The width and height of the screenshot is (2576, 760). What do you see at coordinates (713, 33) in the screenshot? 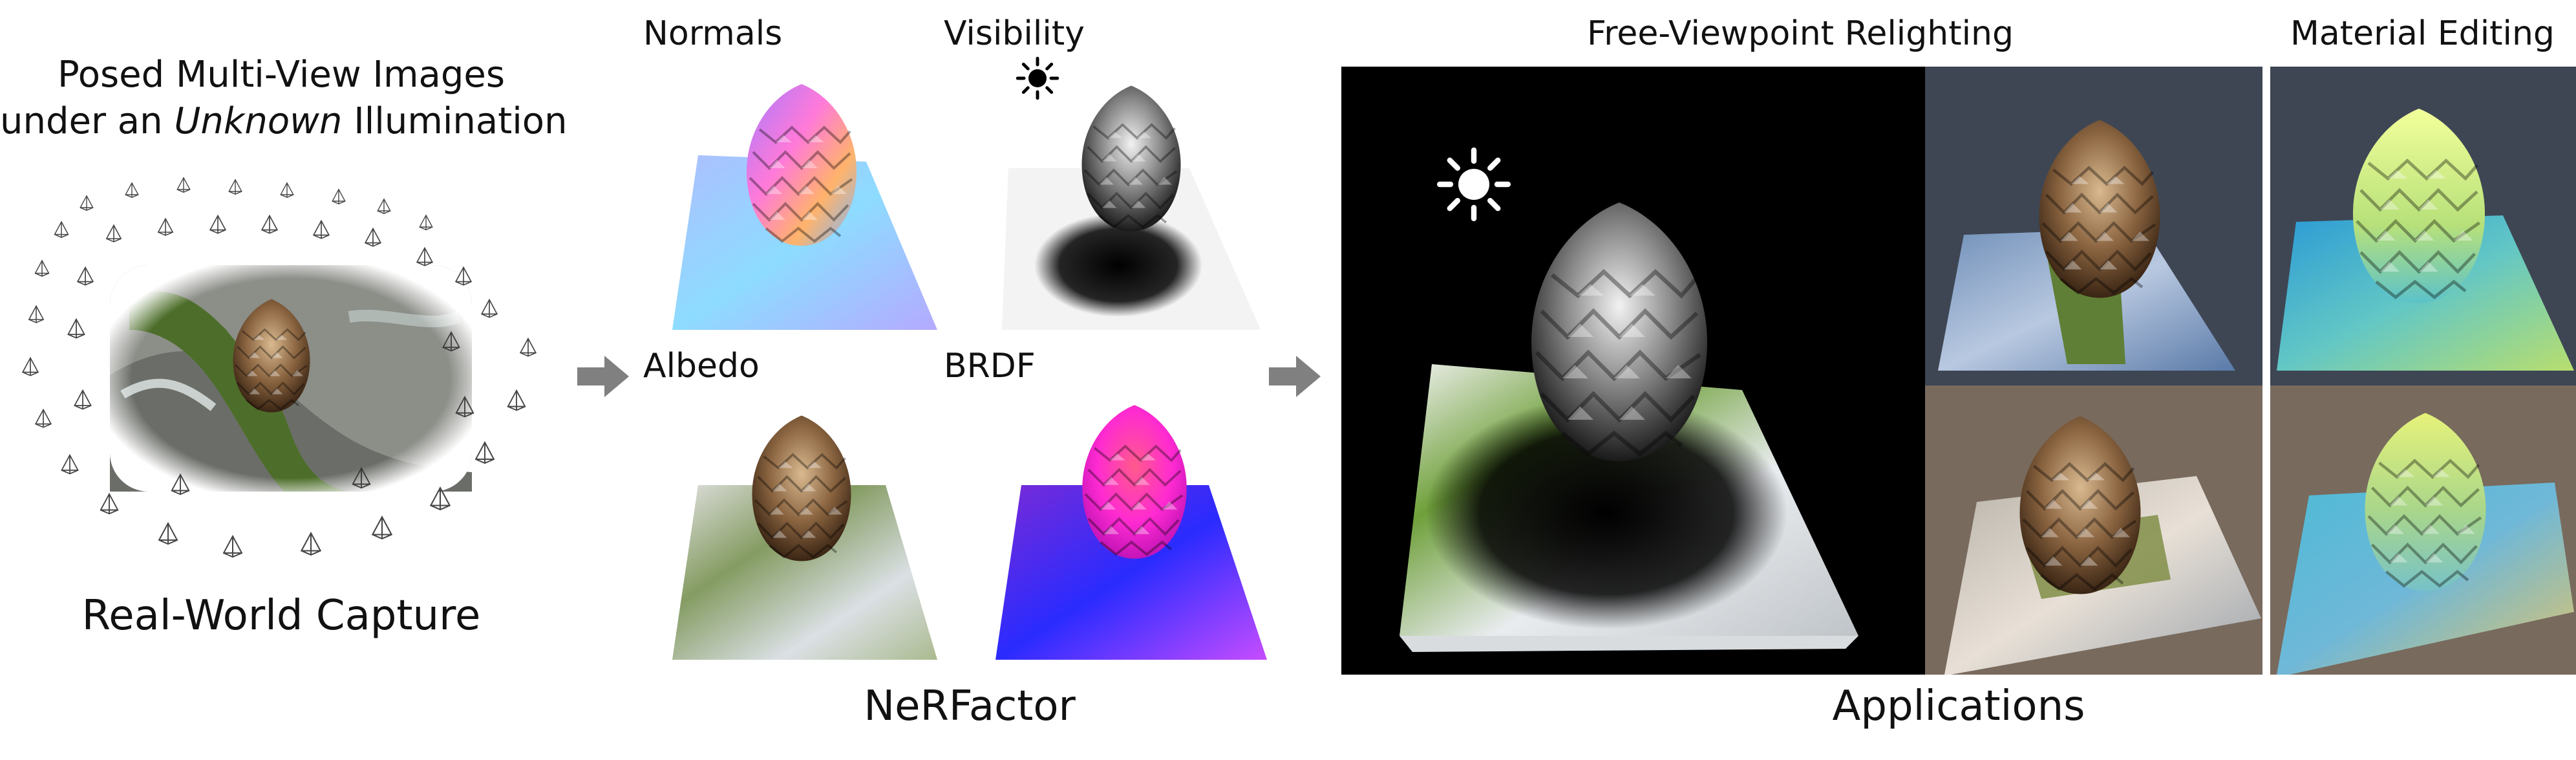
I see `label-normals: Normals` at bounding box center [713, 33].